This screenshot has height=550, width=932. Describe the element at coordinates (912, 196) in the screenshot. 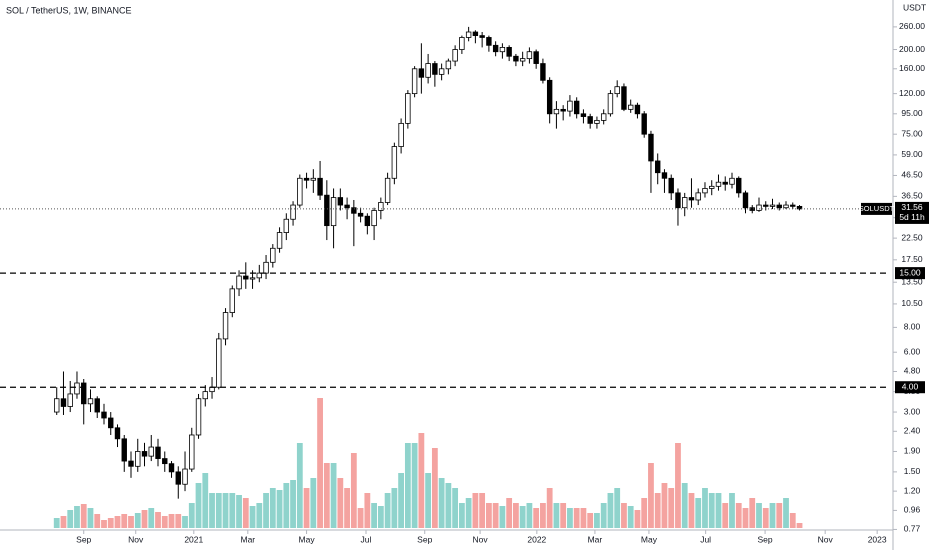

I see `y-tick-label: 36.50` at that location.